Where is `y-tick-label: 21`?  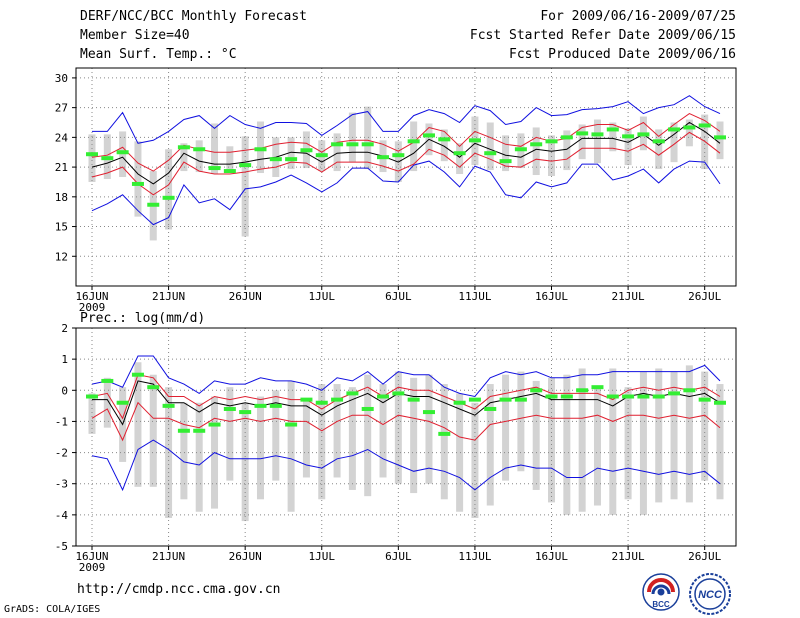
y-tick-label: 21 is located at coordinates (61, 167).